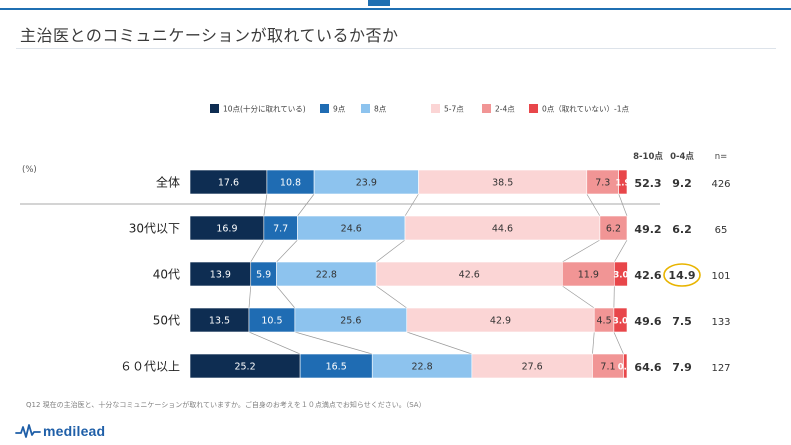 This screenshot has height=445, width=791. What do you see at coordinates (220, 275) in the screenshot?
I see `bar-value-label: 13.9` at bounding box center [220, 275].